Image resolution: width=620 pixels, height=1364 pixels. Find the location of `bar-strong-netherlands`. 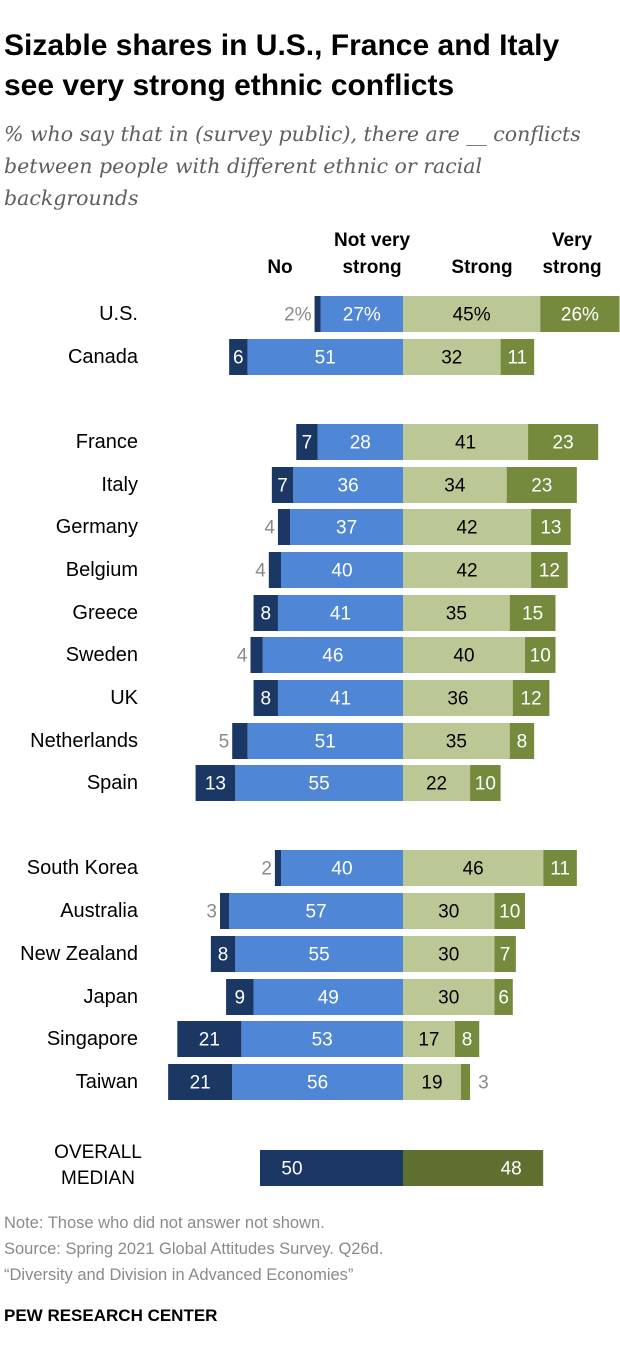

bar-strong-netherlands is located at coordinates (456, 741).